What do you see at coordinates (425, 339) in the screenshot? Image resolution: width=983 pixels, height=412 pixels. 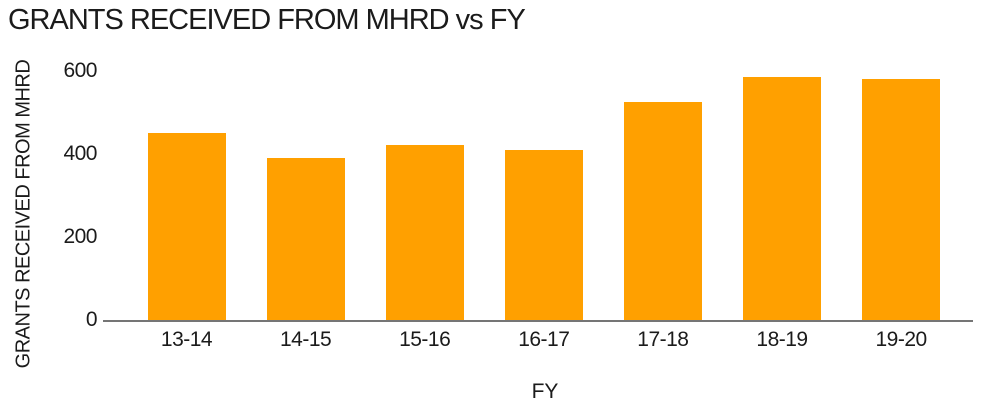 I see `x-tick-label: 15-16` at bounding box center [425, 339].